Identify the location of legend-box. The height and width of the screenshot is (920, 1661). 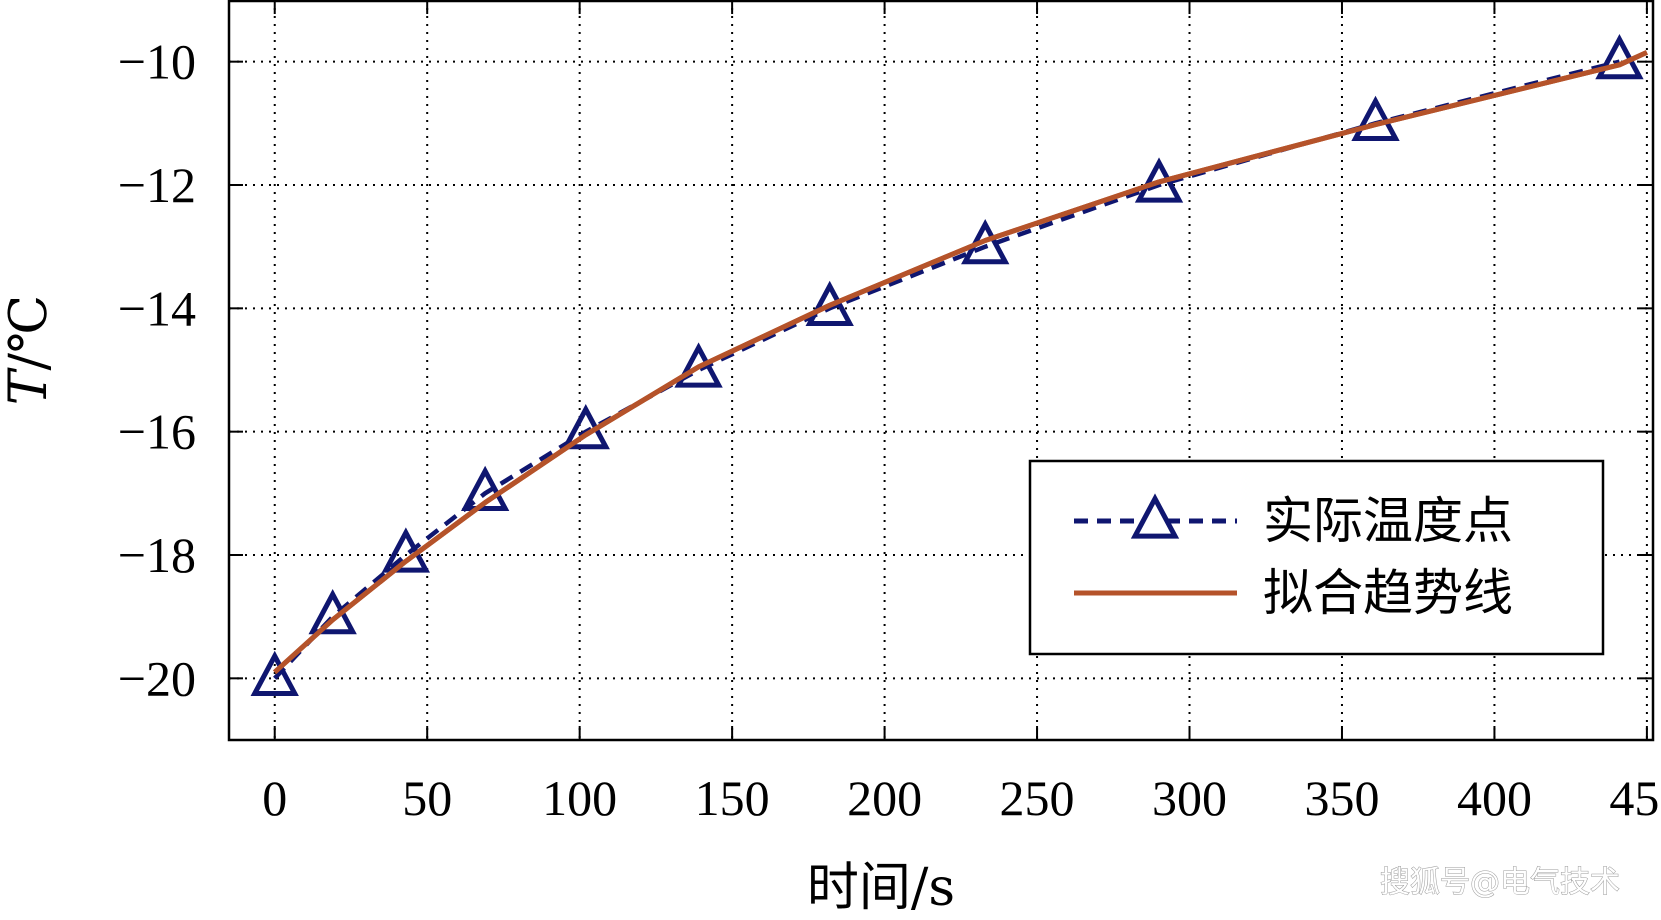
(1316, 557).